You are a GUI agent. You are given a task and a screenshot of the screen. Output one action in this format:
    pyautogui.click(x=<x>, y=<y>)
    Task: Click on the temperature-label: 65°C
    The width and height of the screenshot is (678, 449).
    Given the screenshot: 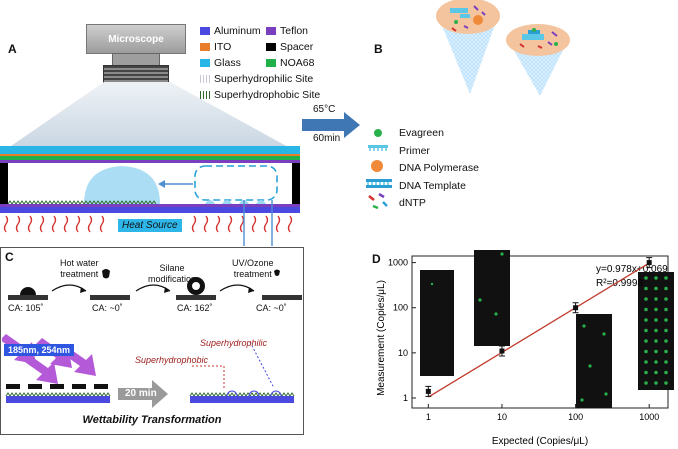 What is the action you would take?
    pyautogui.click(x=324, y=109)
    